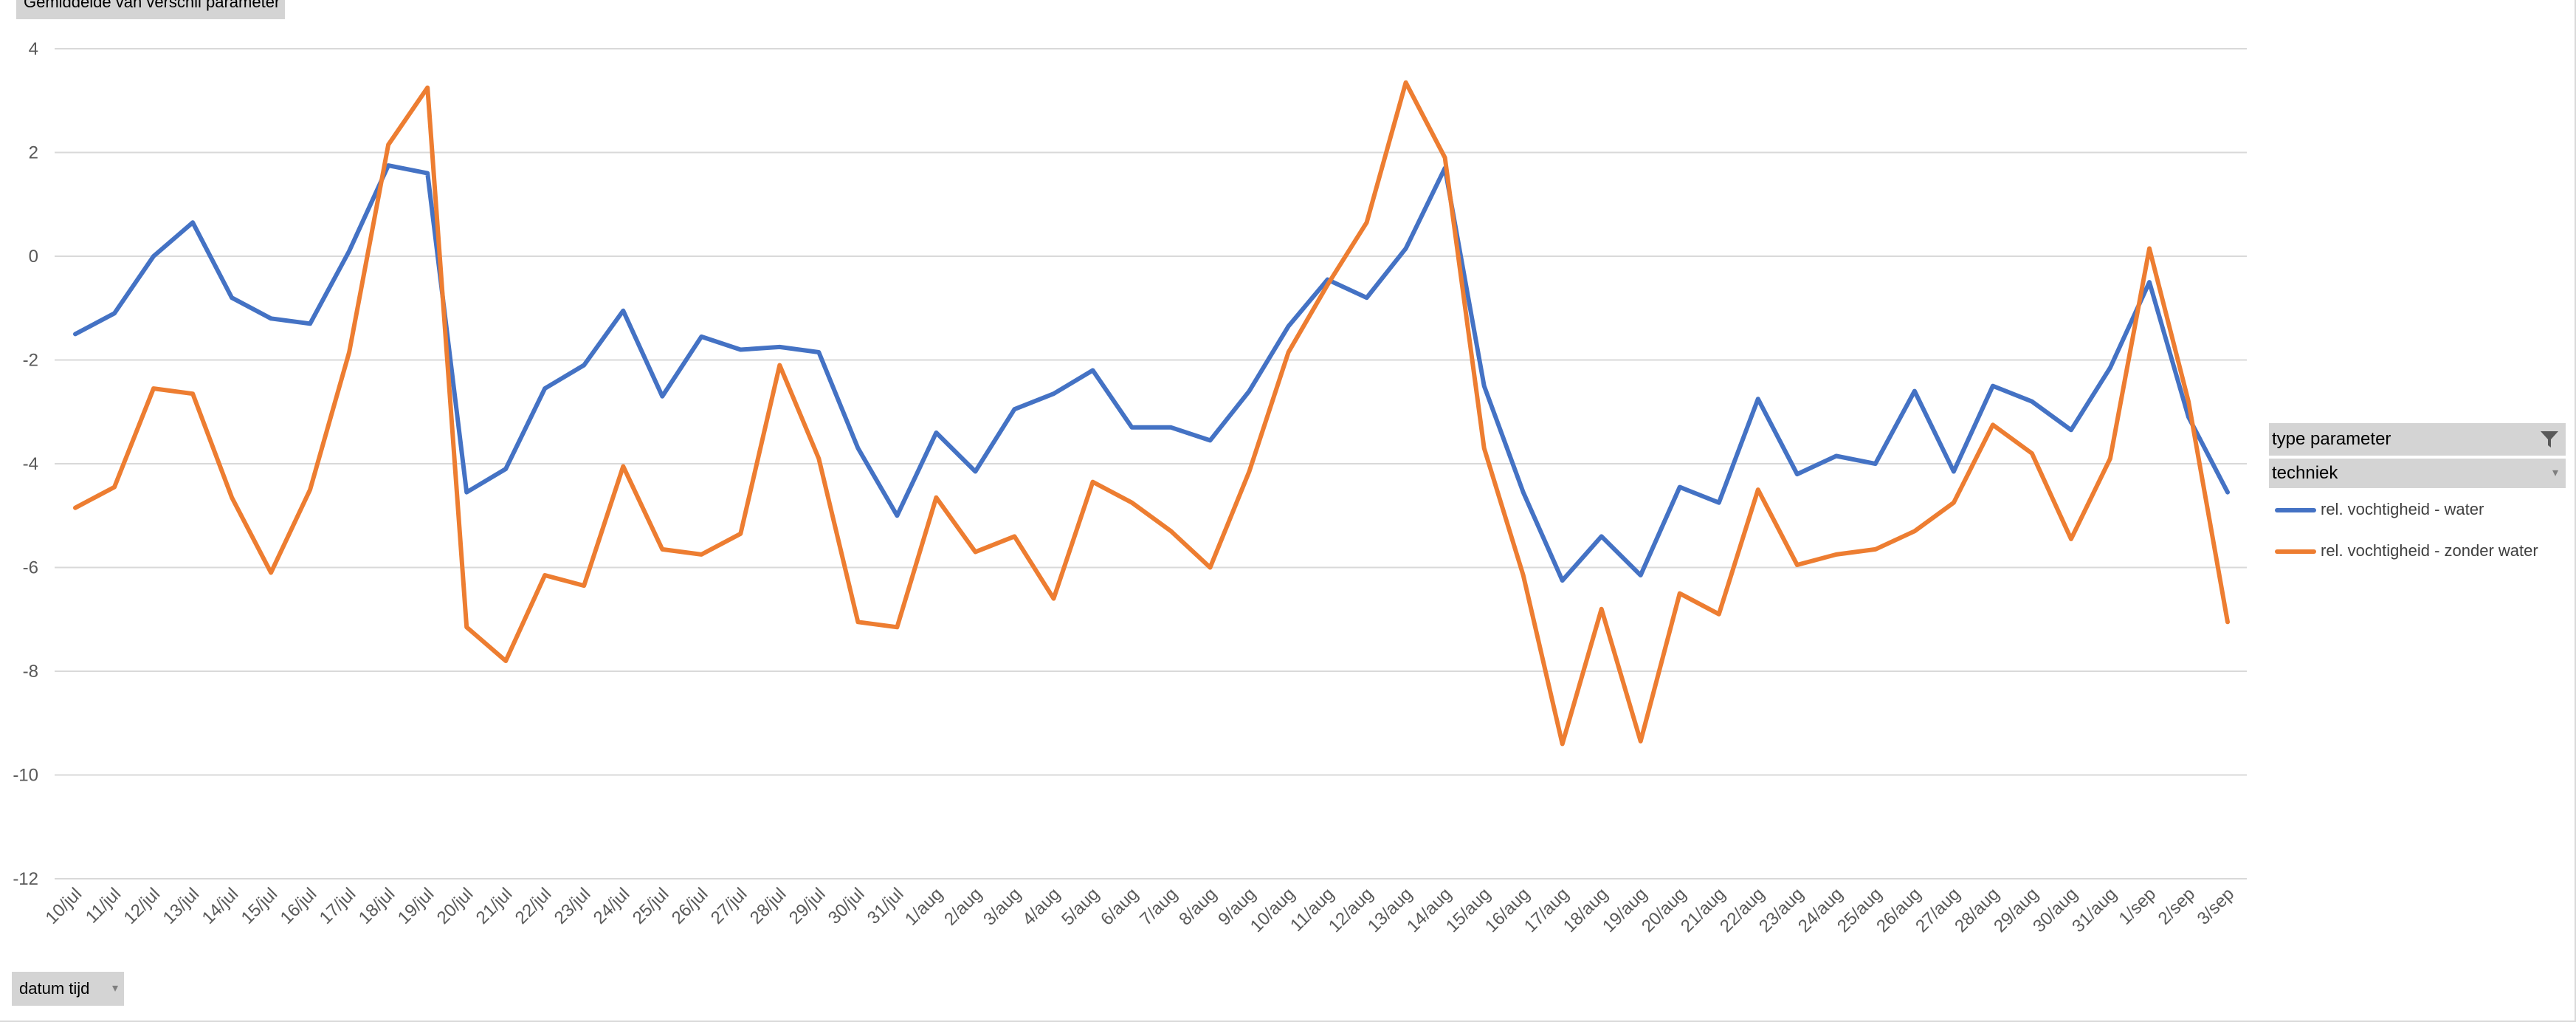  Describe the element at coordinates (377, 906) in the screenshot. I see `x-tick-label: 18/jul` at that location.